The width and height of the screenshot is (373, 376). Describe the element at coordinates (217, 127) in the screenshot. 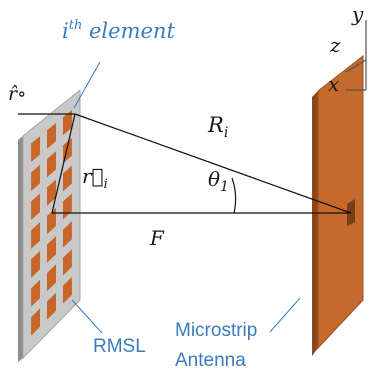

I see `distance-label: Ri` at that location.